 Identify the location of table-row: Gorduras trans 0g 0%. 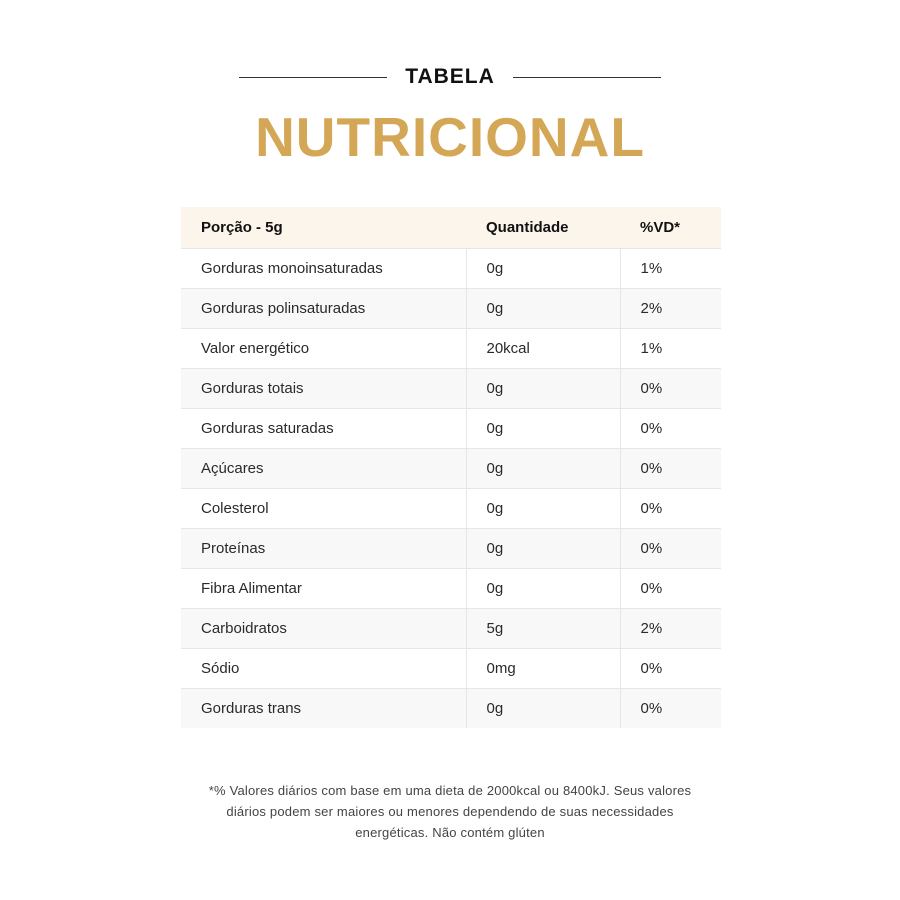
(451, 707).